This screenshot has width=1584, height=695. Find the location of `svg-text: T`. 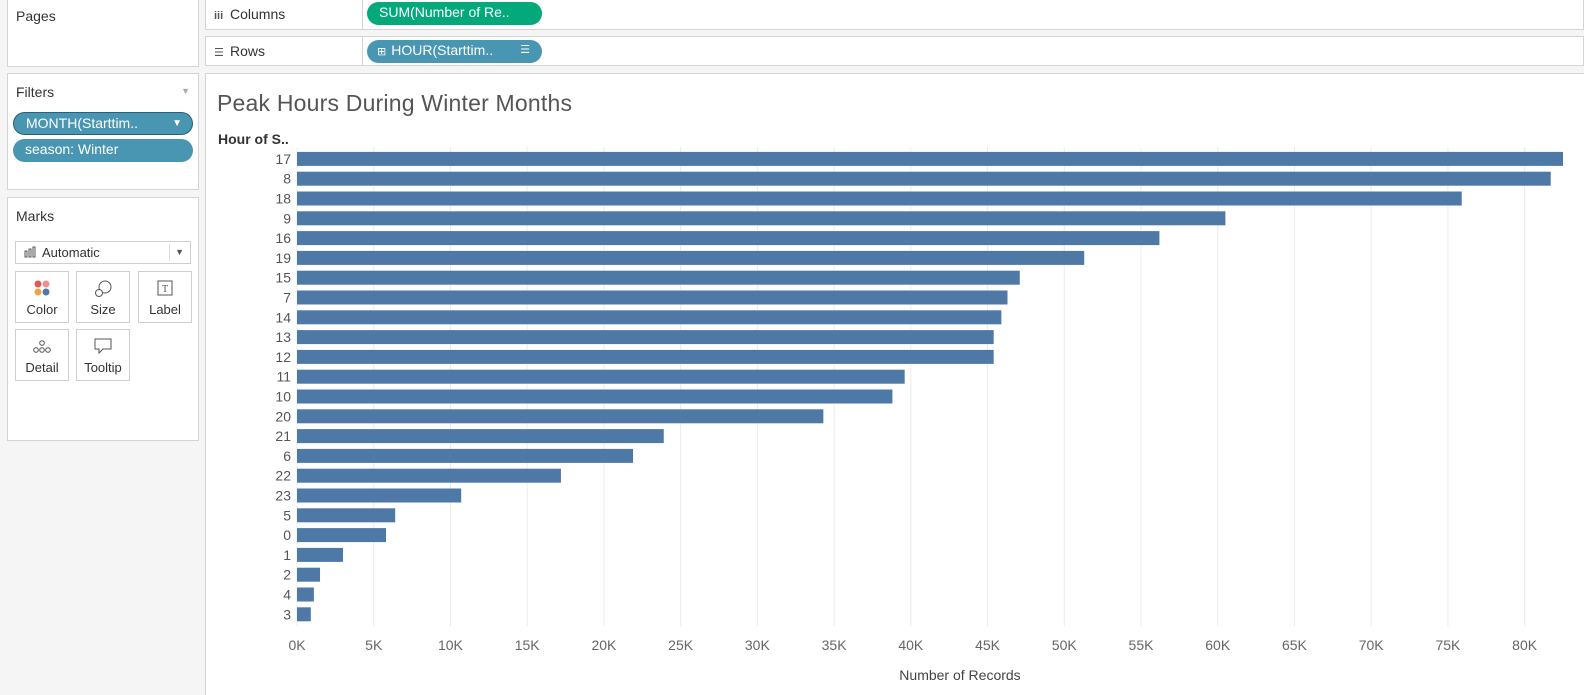

svg-text: T is located at coordinates (165, 289).